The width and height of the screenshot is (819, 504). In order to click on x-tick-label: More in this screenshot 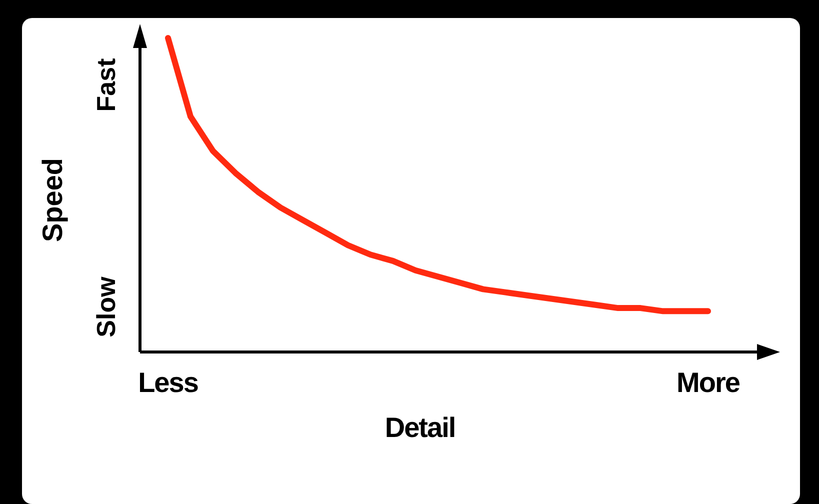, I will do `click(708, 382)`.